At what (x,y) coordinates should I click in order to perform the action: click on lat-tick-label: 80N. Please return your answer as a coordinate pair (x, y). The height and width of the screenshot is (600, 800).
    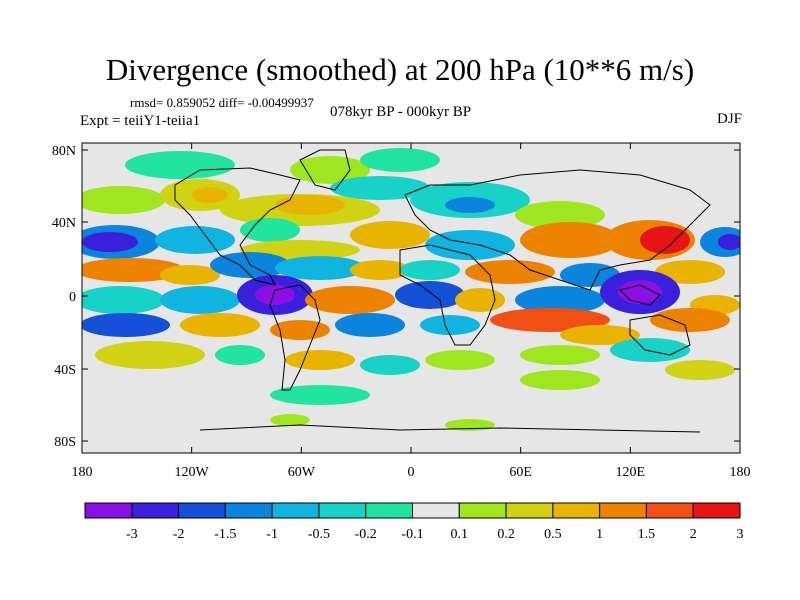
    Looking at the image, I should click on (64, 151).